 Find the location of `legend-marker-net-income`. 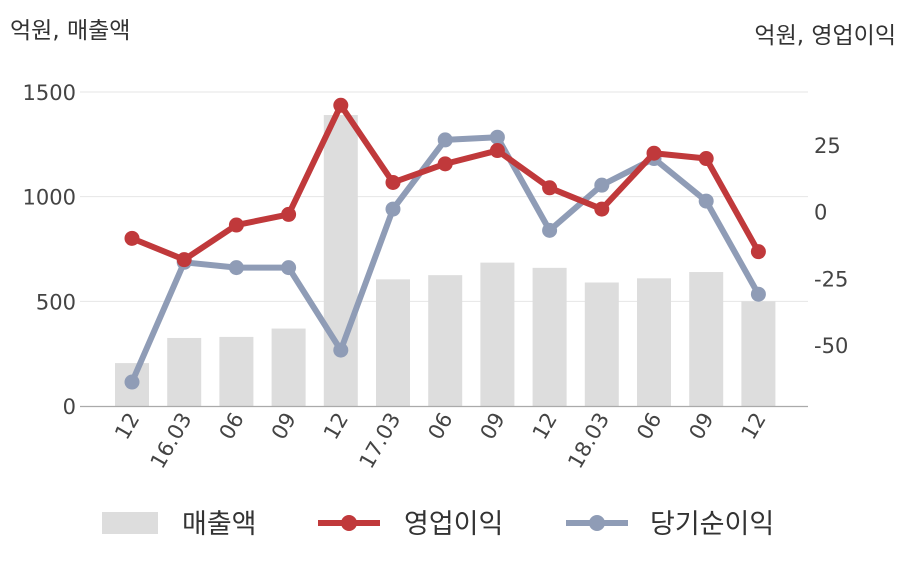

legend-marker-net-income is located at coordinates (597, 523).